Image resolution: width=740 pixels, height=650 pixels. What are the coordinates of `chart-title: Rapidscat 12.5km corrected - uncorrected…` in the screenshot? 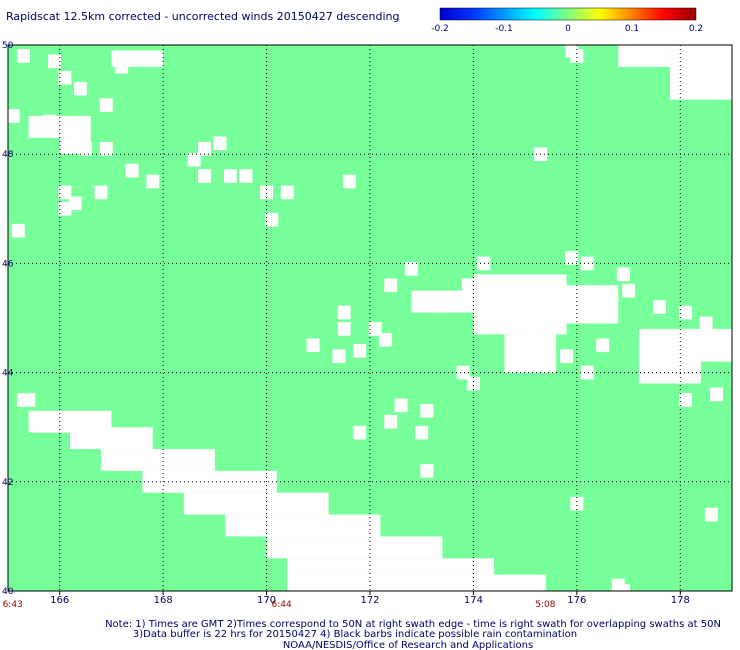 It's located at (202, 16).